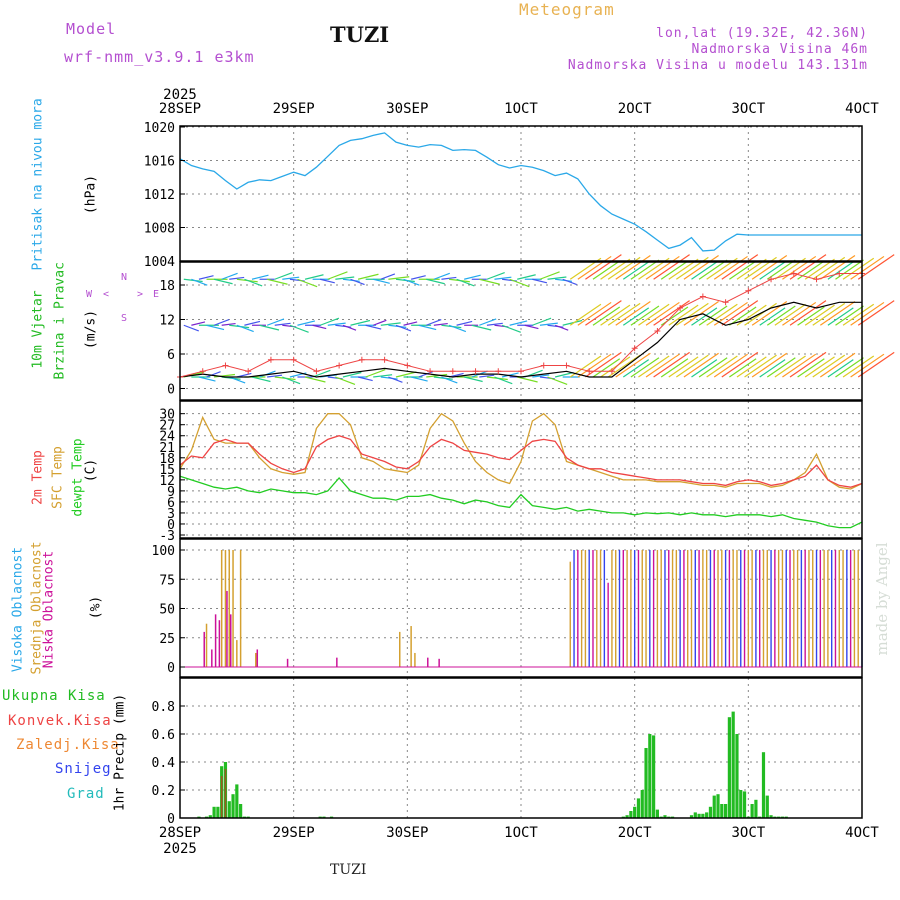  I want to click on meteogram-title: Meteogram, so click(567, 9).